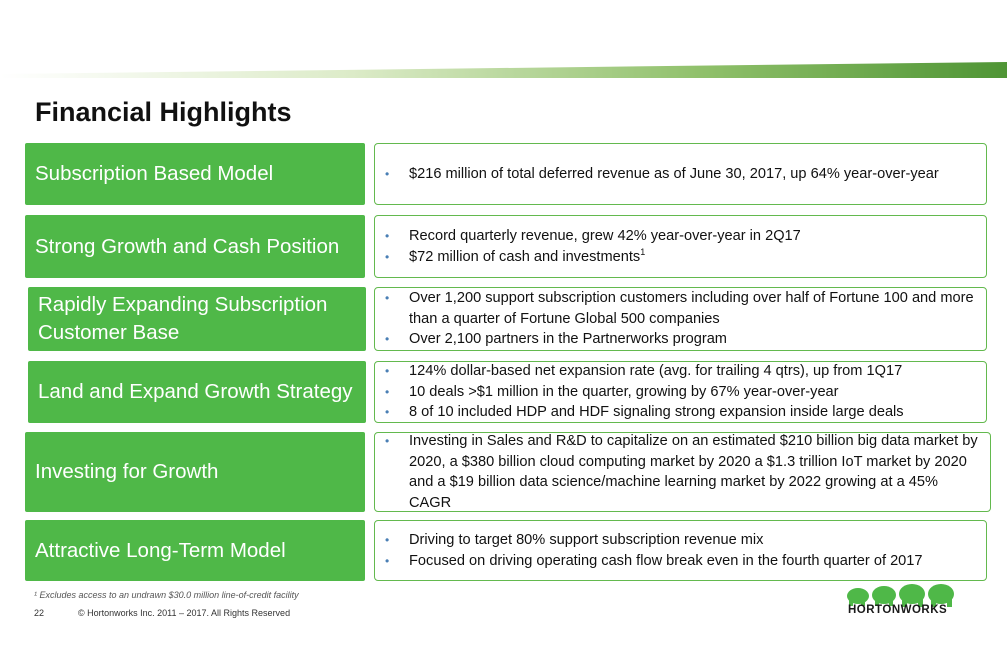  I want to click on footnote-marker: 1, so click(643, 251).